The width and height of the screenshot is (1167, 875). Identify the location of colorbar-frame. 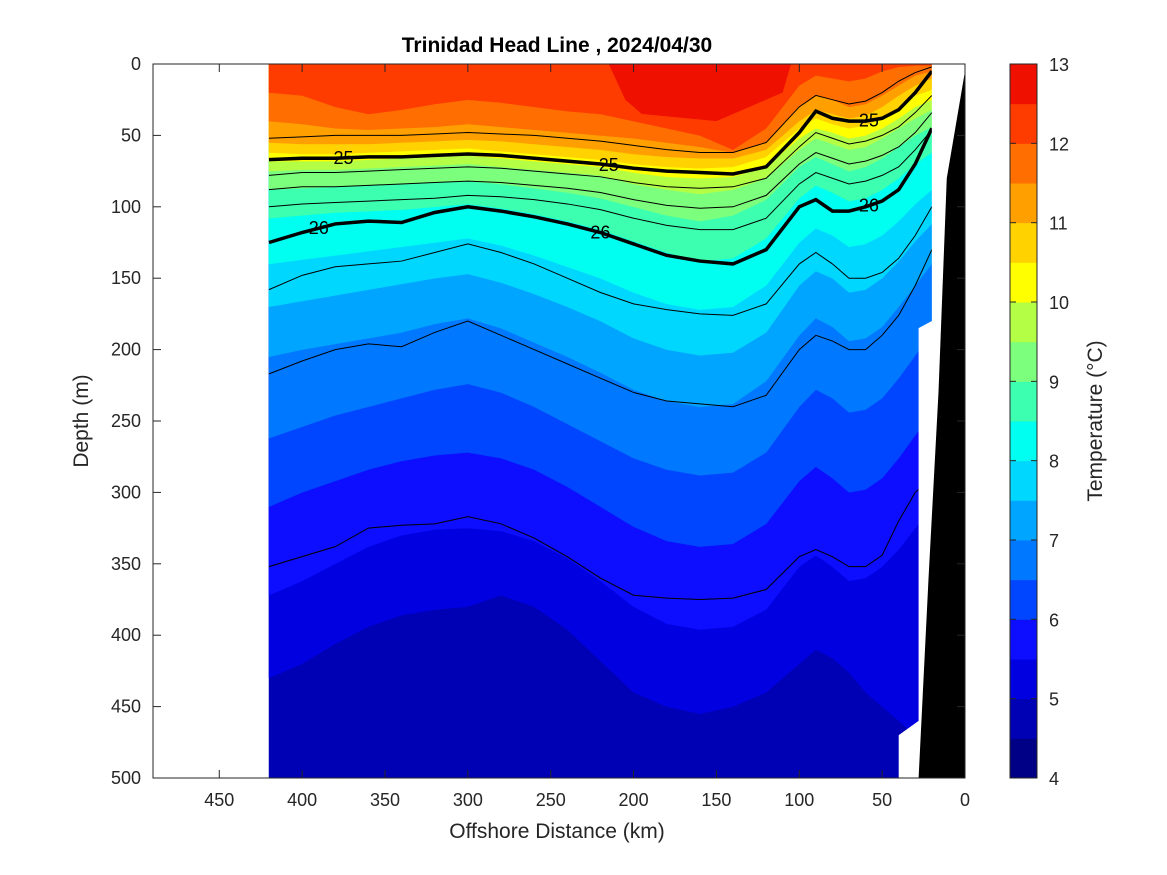
(1023, 421).